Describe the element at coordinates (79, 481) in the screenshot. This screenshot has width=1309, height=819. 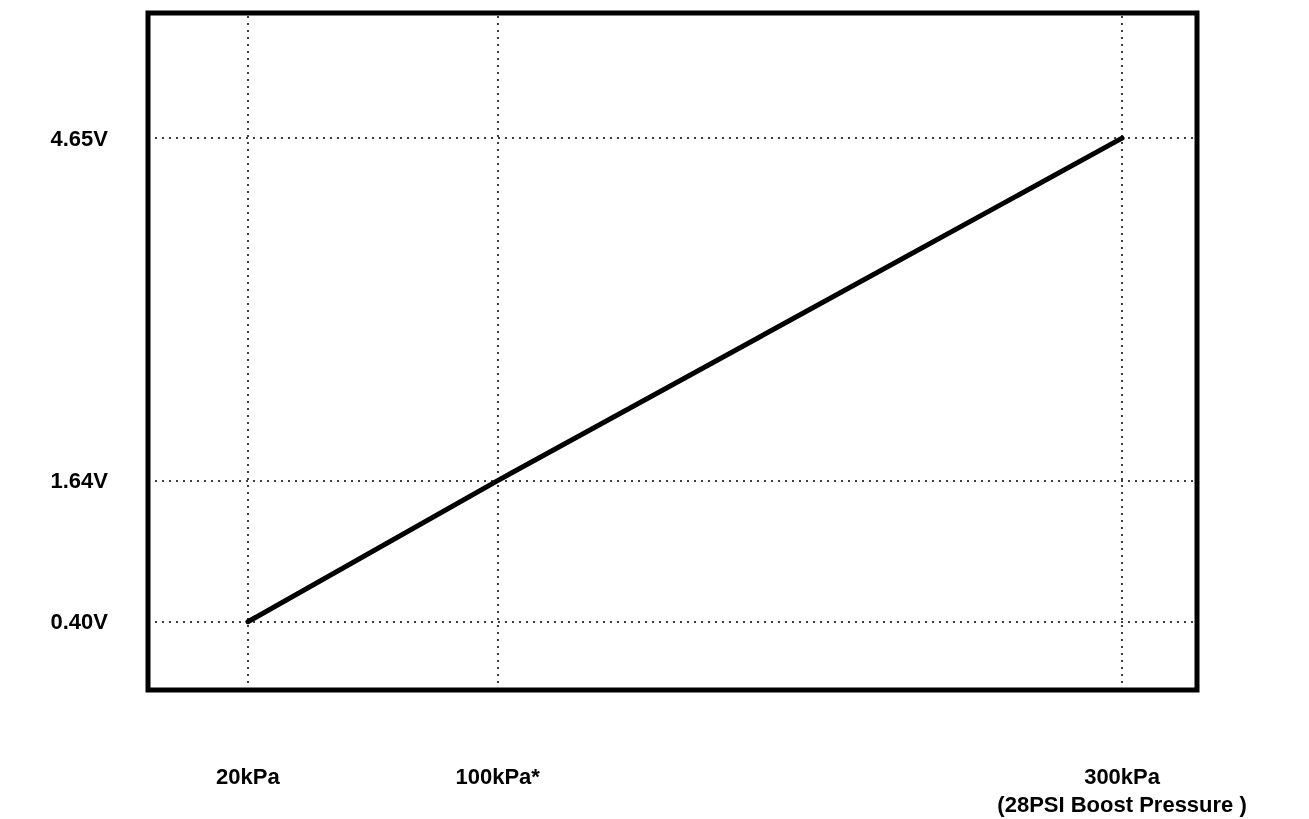
I see `y-tick-label: 1.64V` at that location.